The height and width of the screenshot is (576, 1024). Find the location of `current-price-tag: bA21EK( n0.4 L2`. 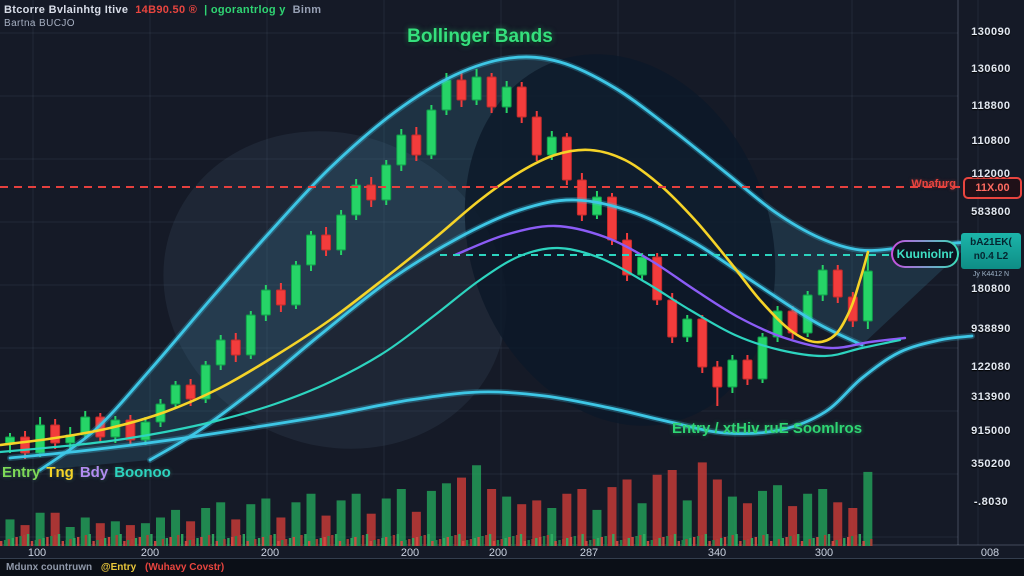

current-price-tag: bA21EK( n0.4 L2 is located at coordinates (991, 251).